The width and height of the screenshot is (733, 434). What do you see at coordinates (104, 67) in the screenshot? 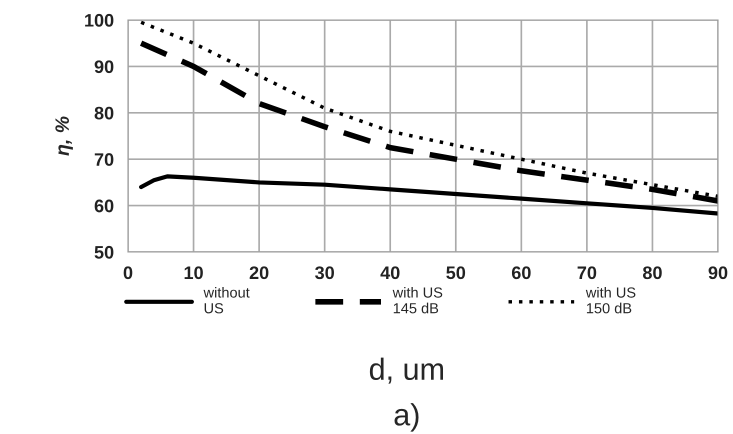
I see `y-tick-label: 90` at bounding box center [104, 67].